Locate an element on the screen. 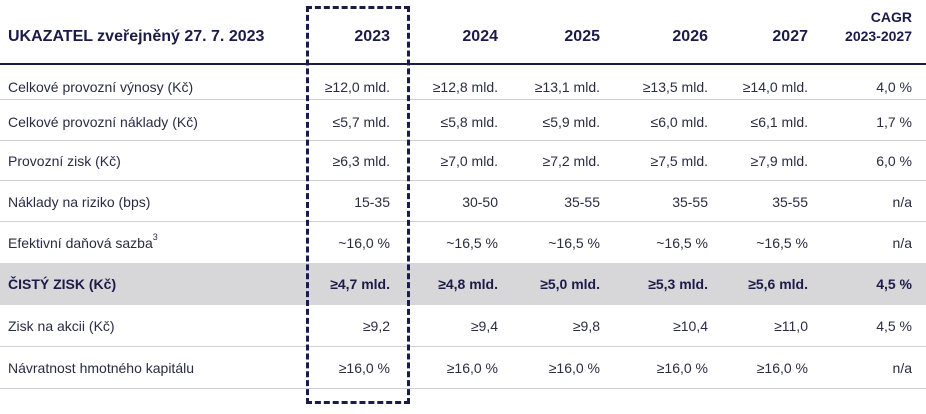 The height and width of the screenshot is (414, 926). row-label: Náklady na riziko (bps) is located at coordinates (79, 202).